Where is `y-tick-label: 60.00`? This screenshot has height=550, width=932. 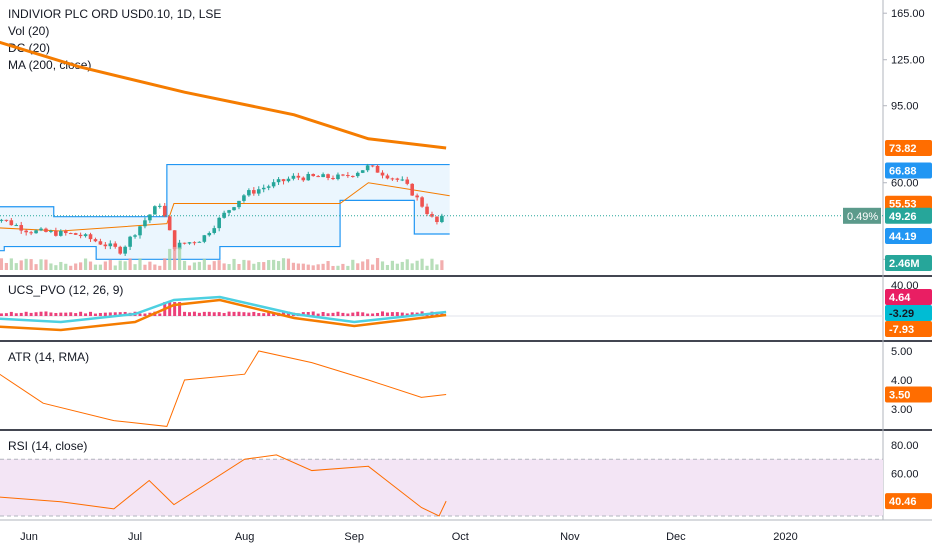
y-tick-label: 60.00 is located at coordinates (905, 184).